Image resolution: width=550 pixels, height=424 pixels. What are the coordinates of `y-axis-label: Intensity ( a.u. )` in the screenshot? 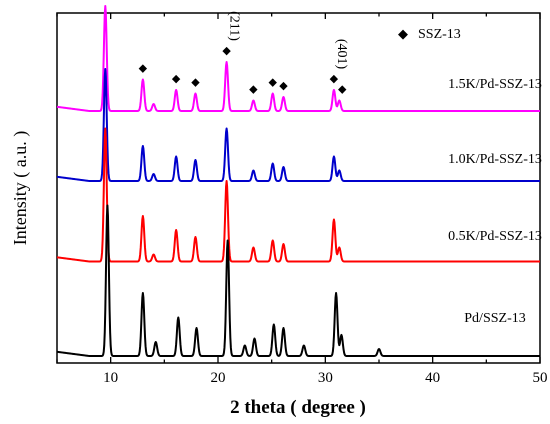 It's located at (20, 188).